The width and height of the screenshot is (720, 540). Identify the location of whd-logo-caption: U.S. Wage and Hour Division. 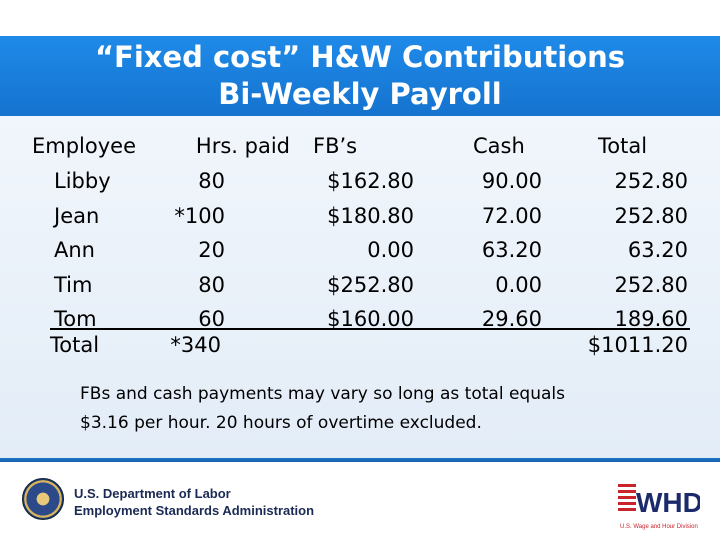
(659, 527).